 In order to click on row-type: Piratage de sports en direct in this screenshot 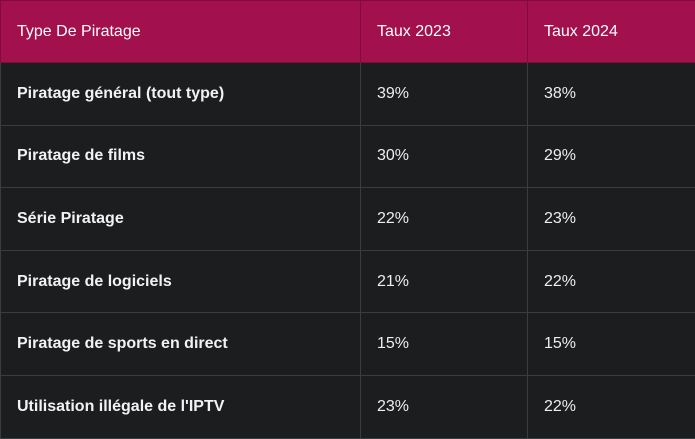, I will do `click(181, 344)`.